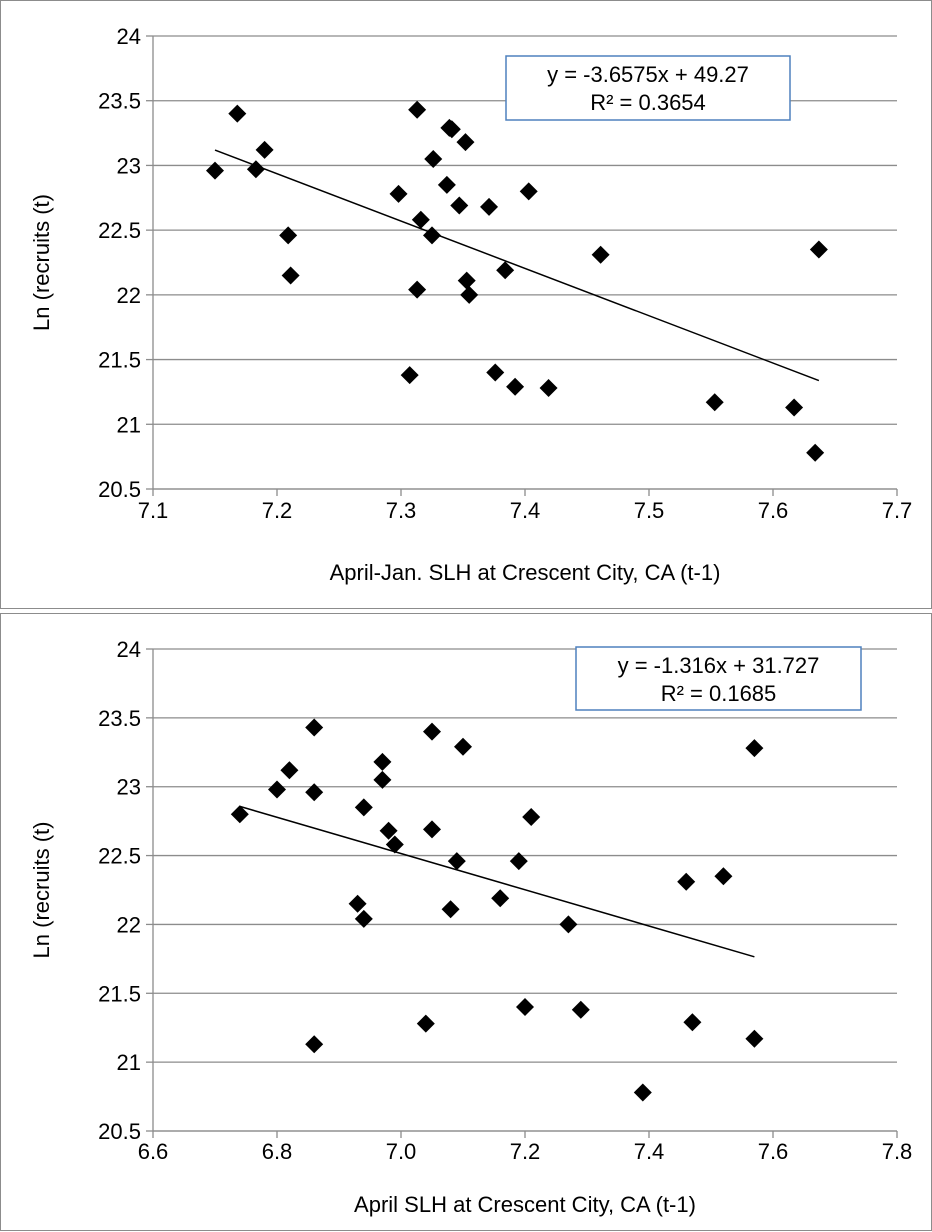  I want to click on r-squared-label: R² = 0.1685, so click(719, 693).